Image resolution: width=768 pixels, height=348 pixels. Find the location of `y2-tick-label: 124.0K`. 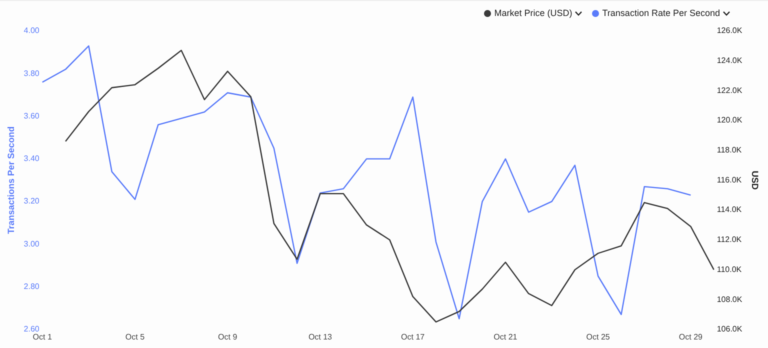

y2-tick-label: 124.0K is located at coordinates (729, 61).